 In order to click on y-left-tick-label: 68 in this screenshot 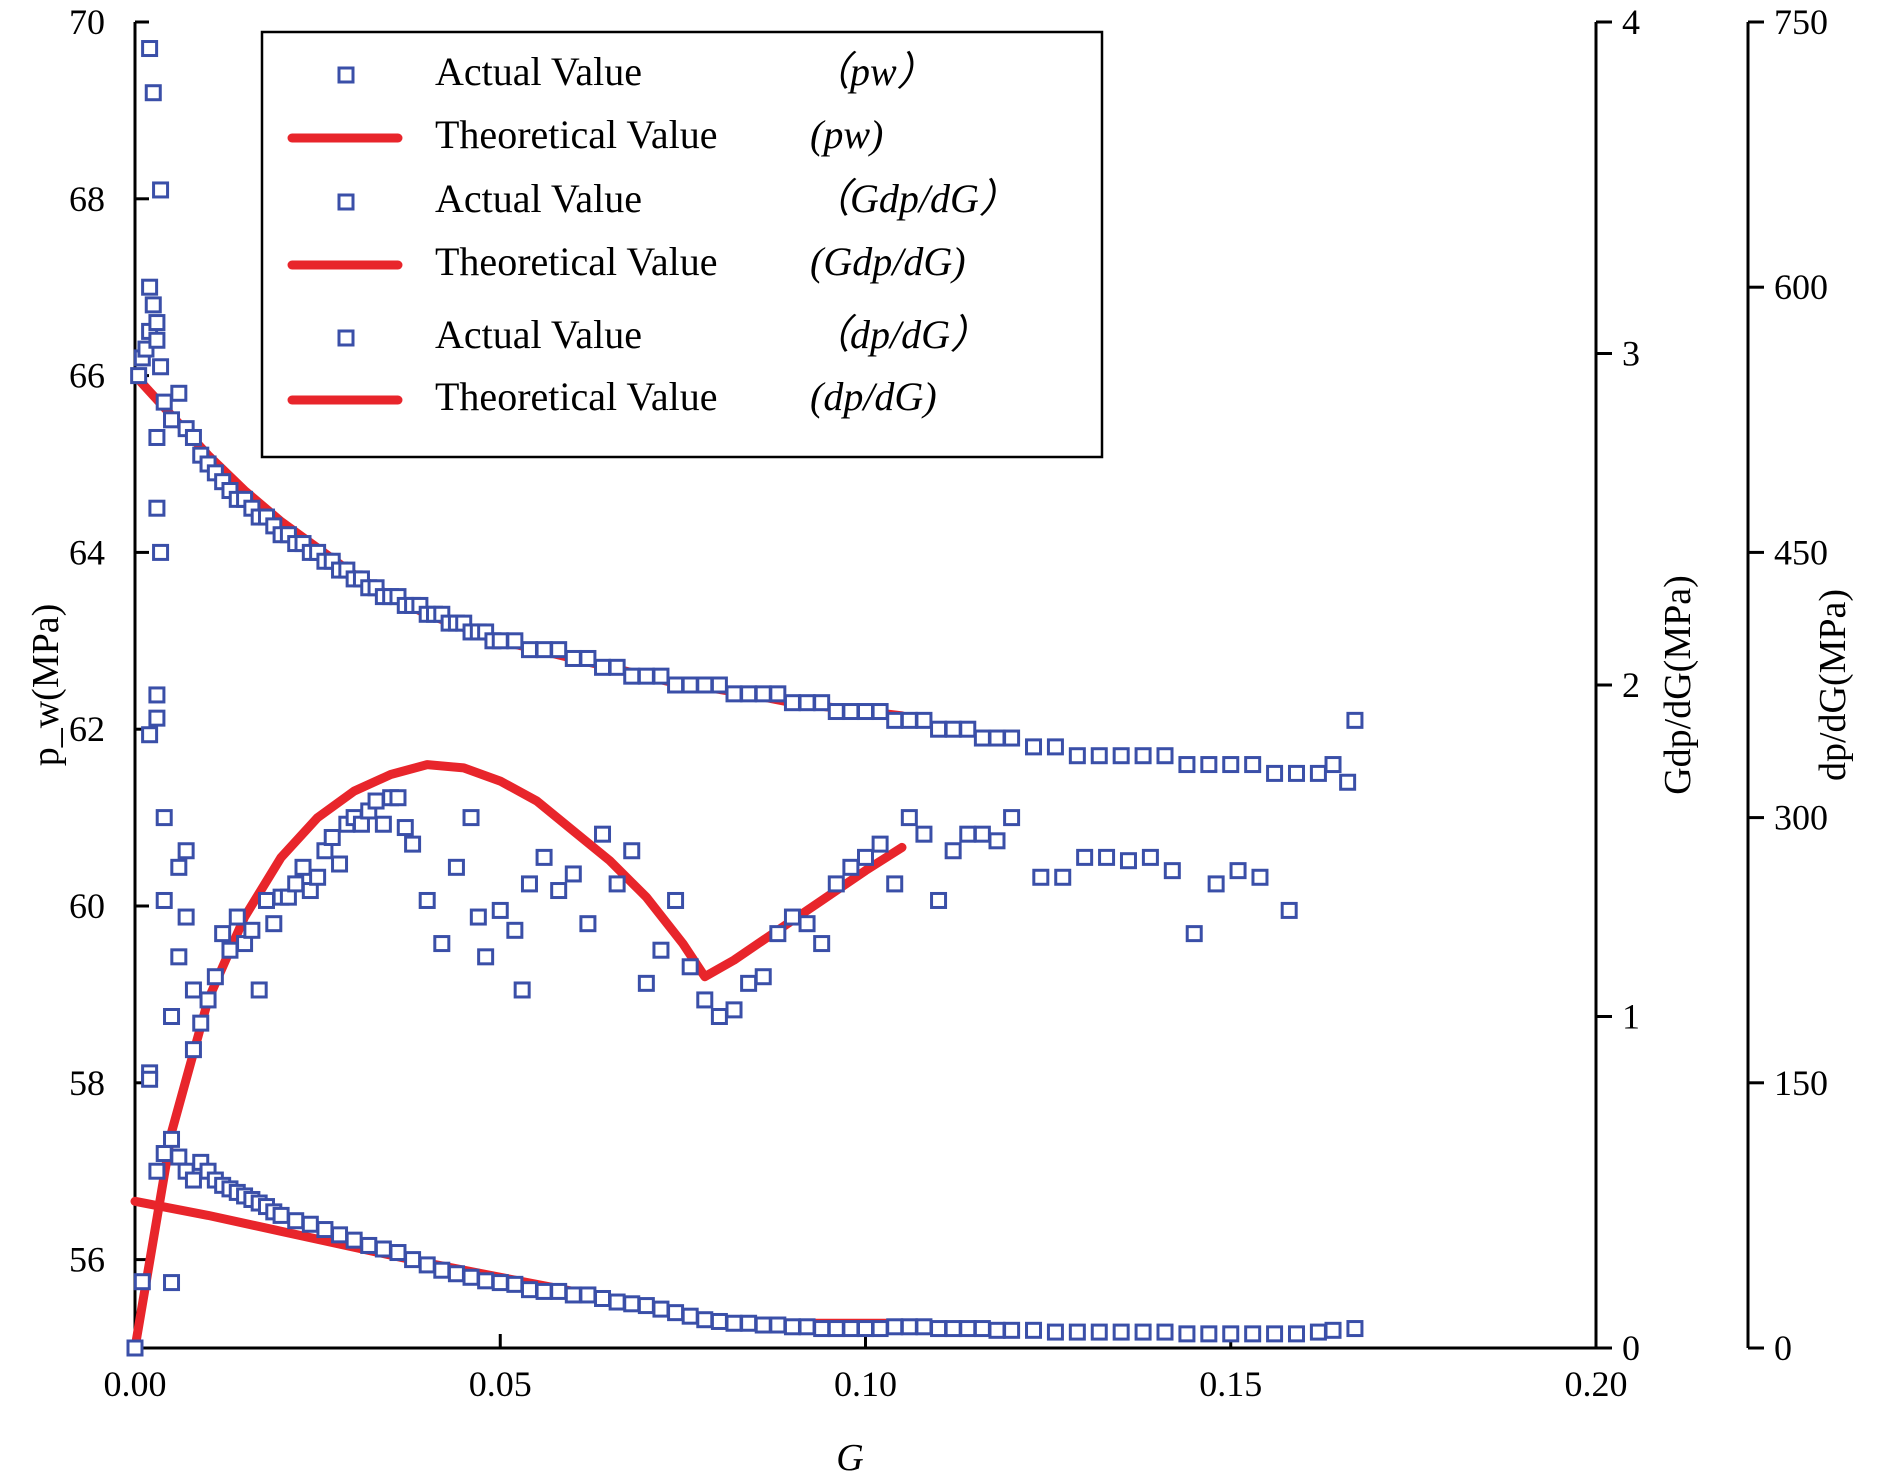, I will do `click(87, 199)`.